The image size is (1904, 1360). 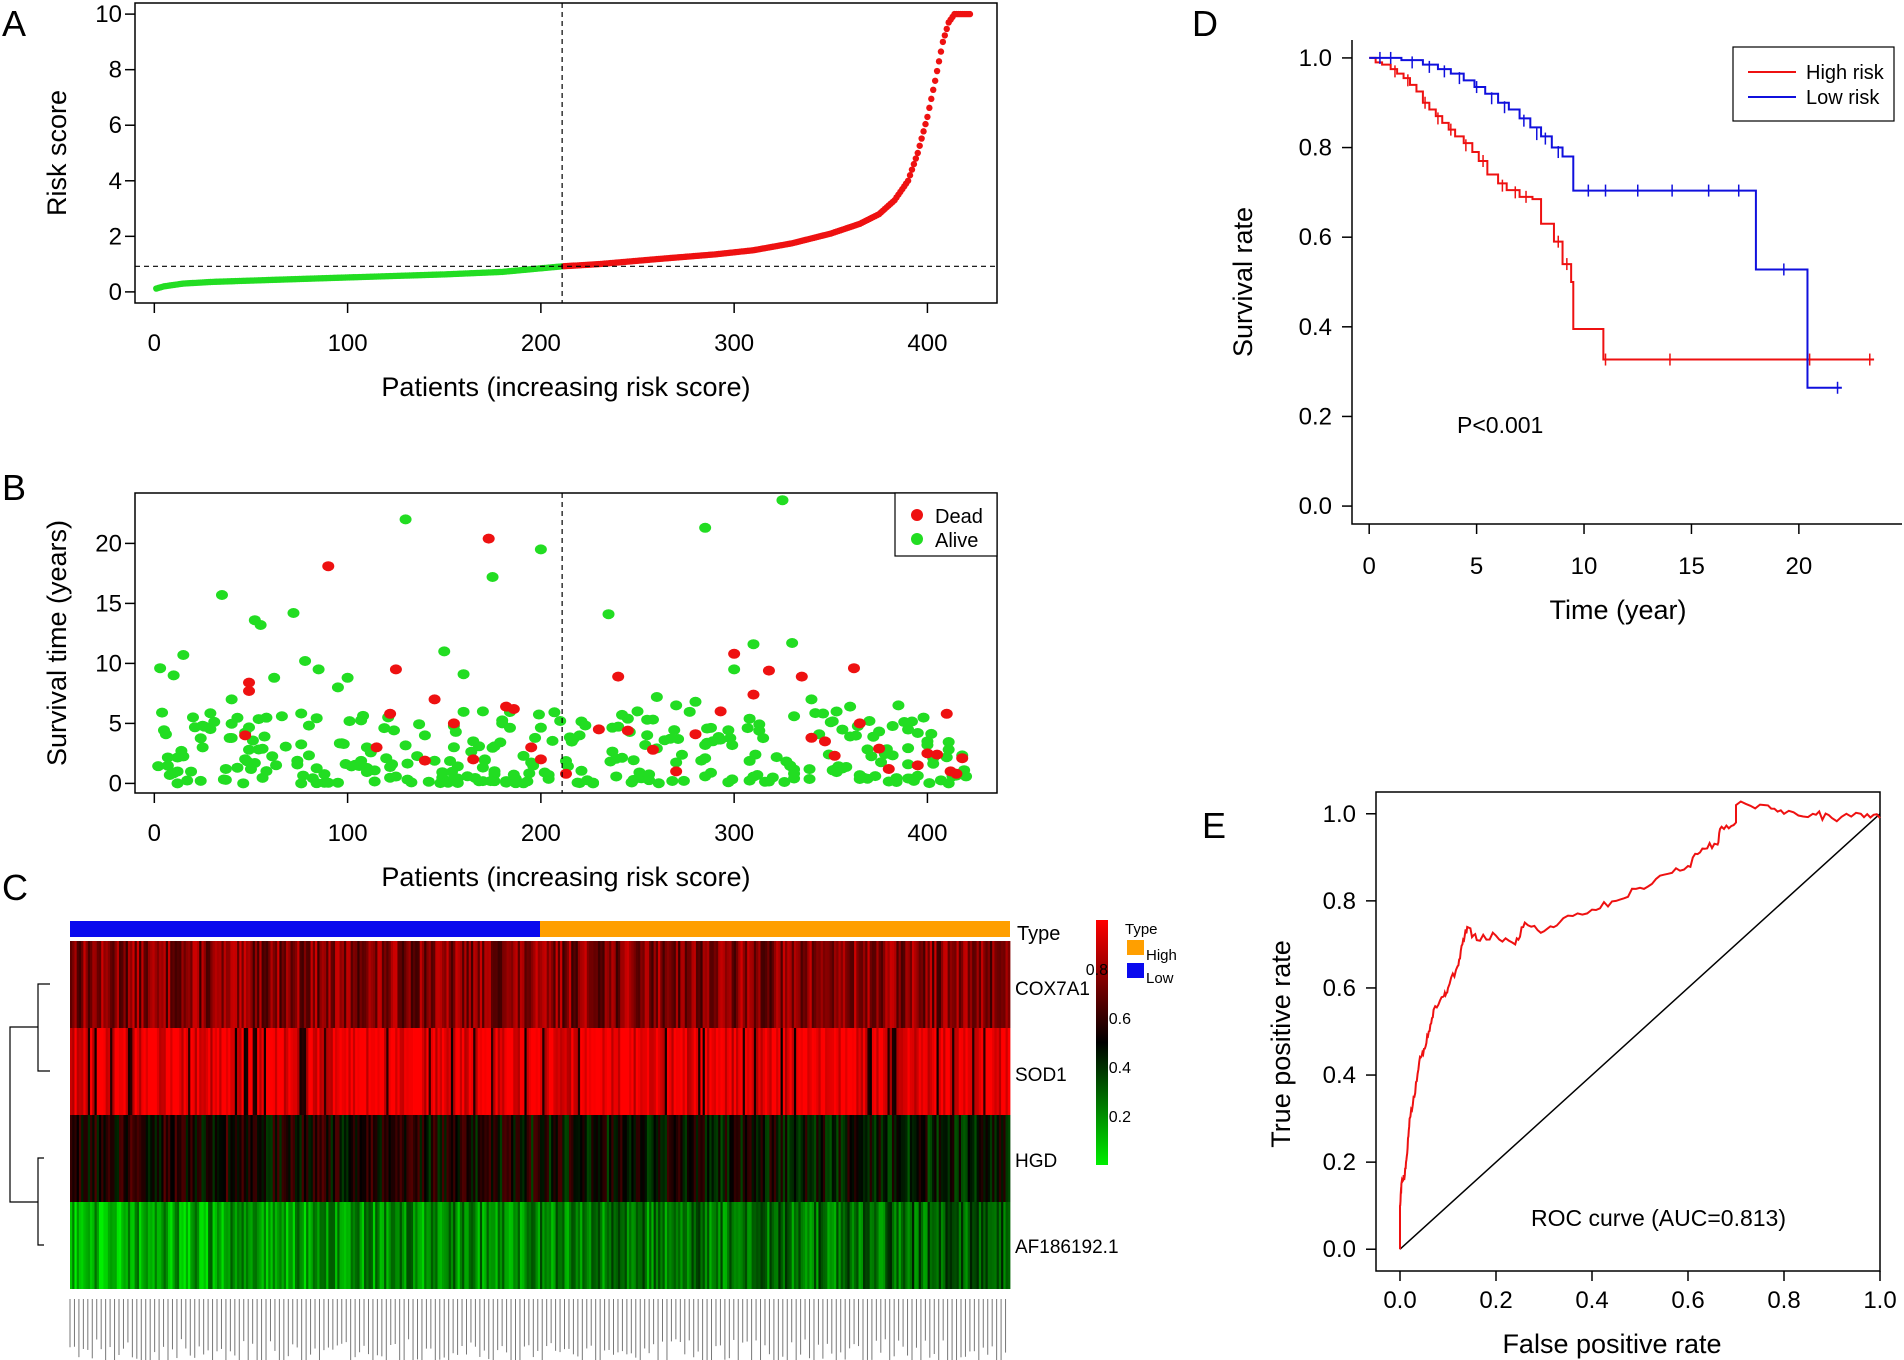 What do you see at coordinates (1591, 1300) in the screenshot?
I see `panel-e-xtick-label: 0.4` at bounding box center [1591, 1300].